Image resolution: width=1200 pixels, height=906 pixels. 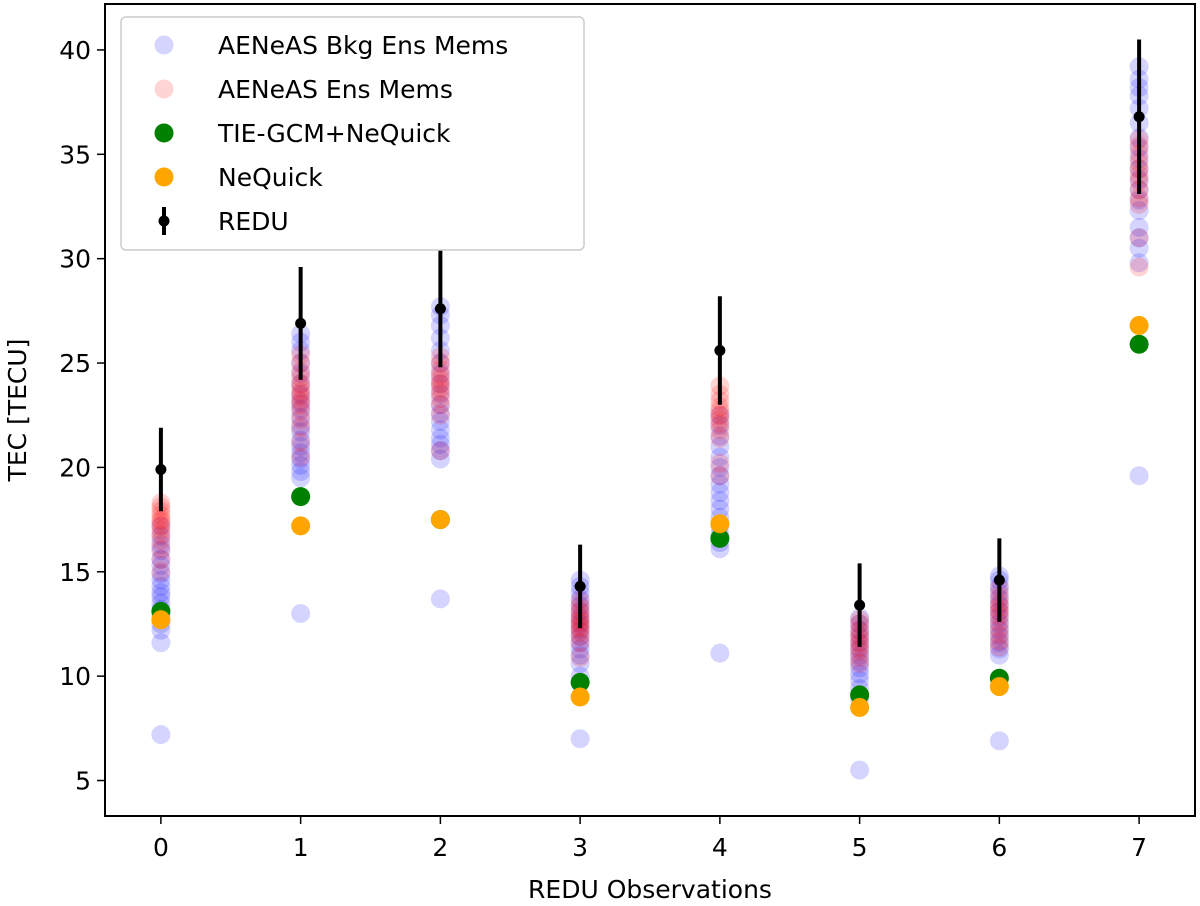 What do you see at coordinates (75, 676) in the screenshot?
I see `y-tick-label: 10` at bounding box center [75, 676].